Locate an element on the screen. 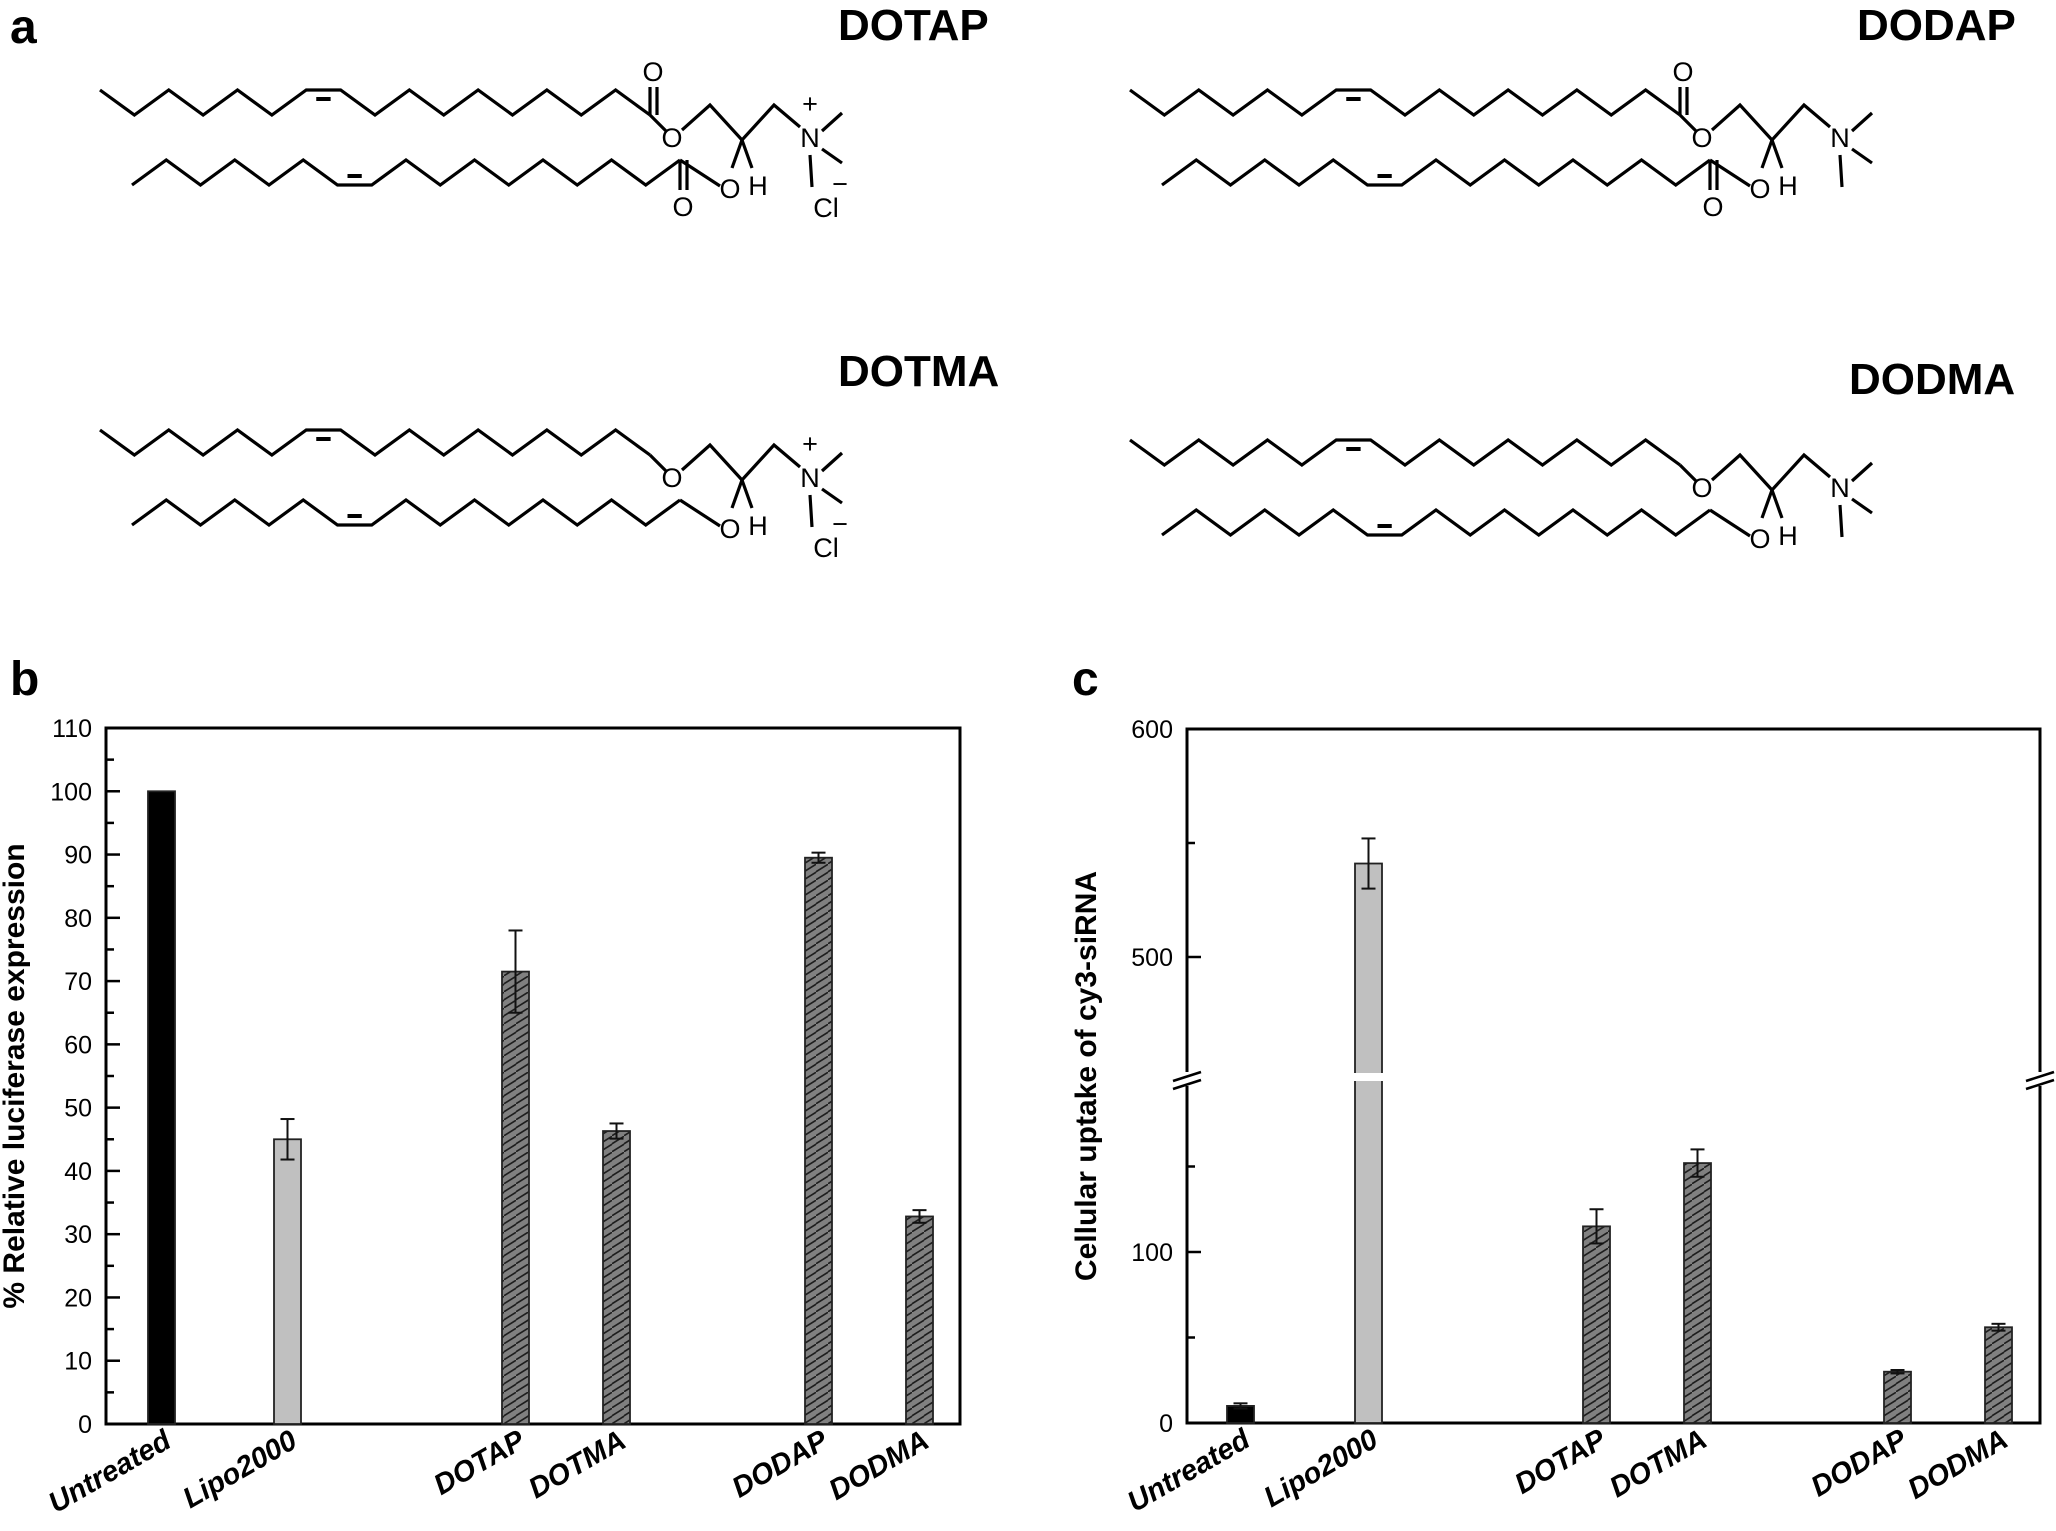 The width and height of the screenshot is (2056, 1531). y-tick-label: 20 is located at coordinates (78, 1298).